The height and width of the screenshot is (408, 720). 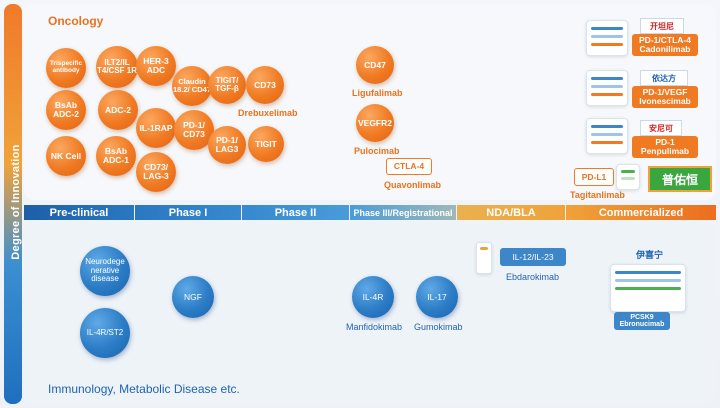 I want to click on box-pcsk9: PCSK9 Ebronucimab, so click(x=642, y=321).